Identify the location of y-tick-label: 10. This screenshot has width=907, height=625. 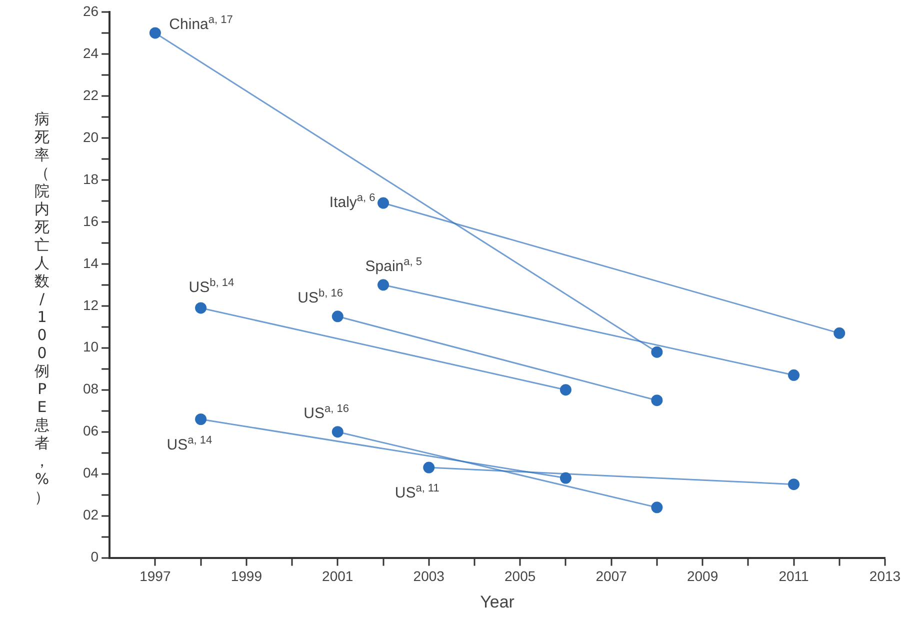
(90, 346).